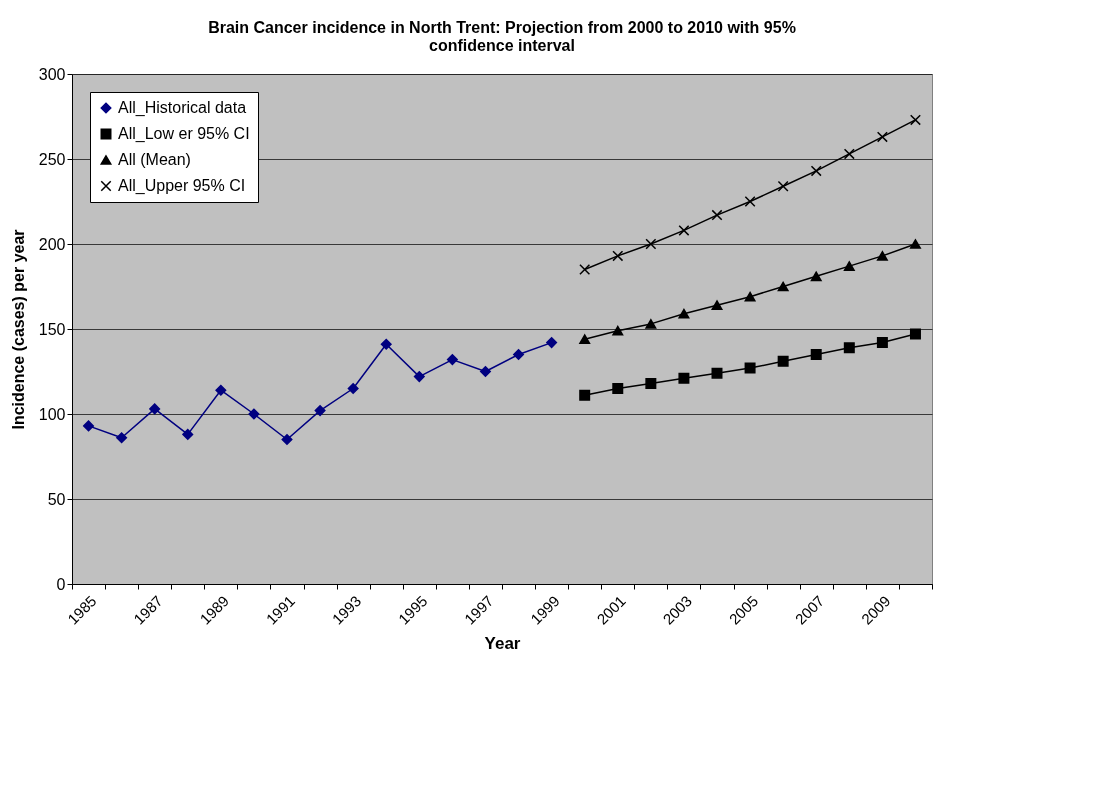 The width and height of the screenshot is (1099, 788). What do you see at coordinates (61, 584) in the screenshot?
I see `y-tick-label: 0` at bounding box center [61, 584].